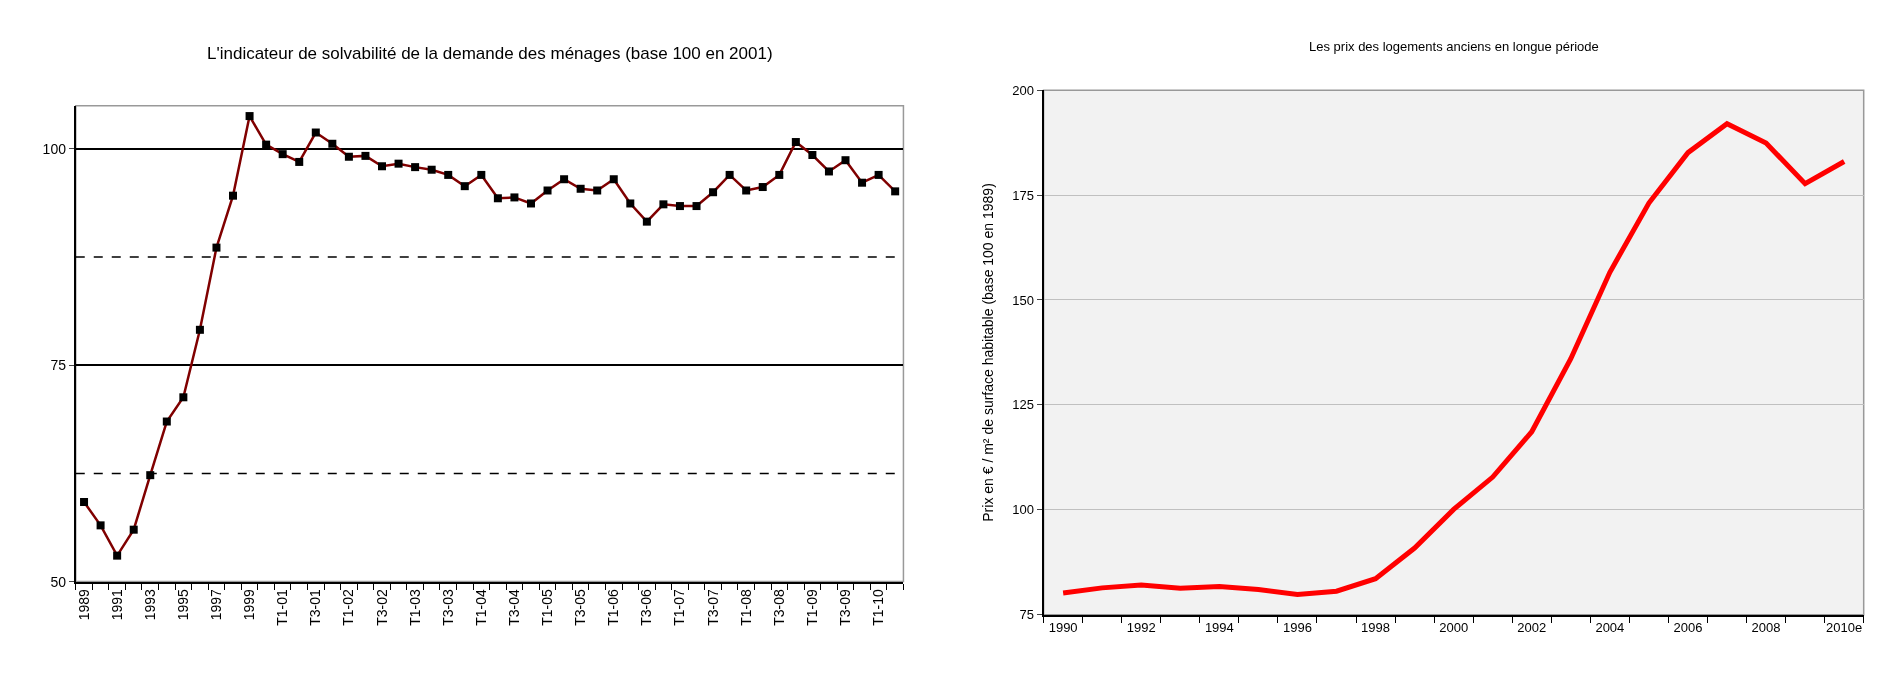 Image resolution: width=1894 pixels, height=691 pixels. I want to click on x-tick-label: 1995, so click(182, 605).